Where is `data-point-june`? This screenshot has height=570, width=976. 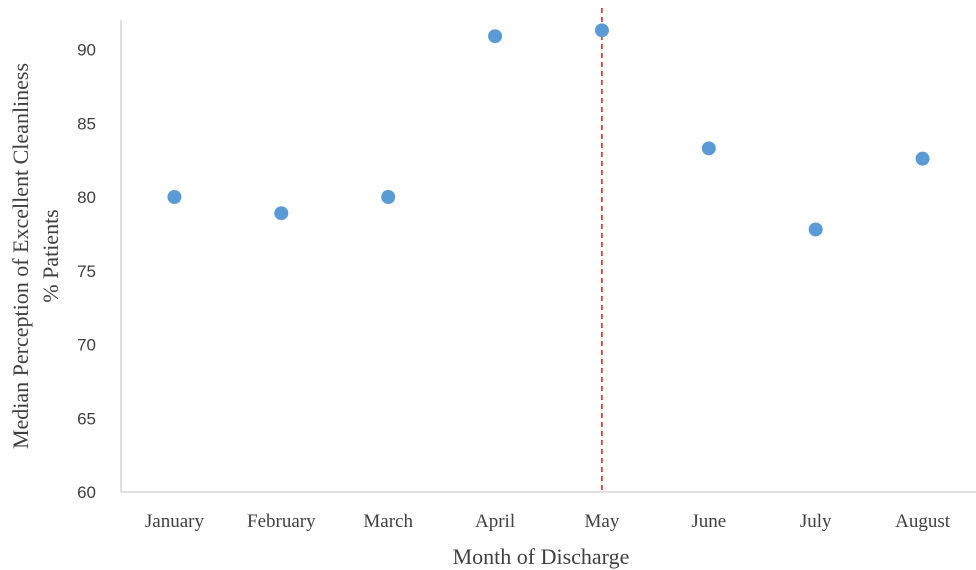 data-point-june is located at coordinates (708, 148).